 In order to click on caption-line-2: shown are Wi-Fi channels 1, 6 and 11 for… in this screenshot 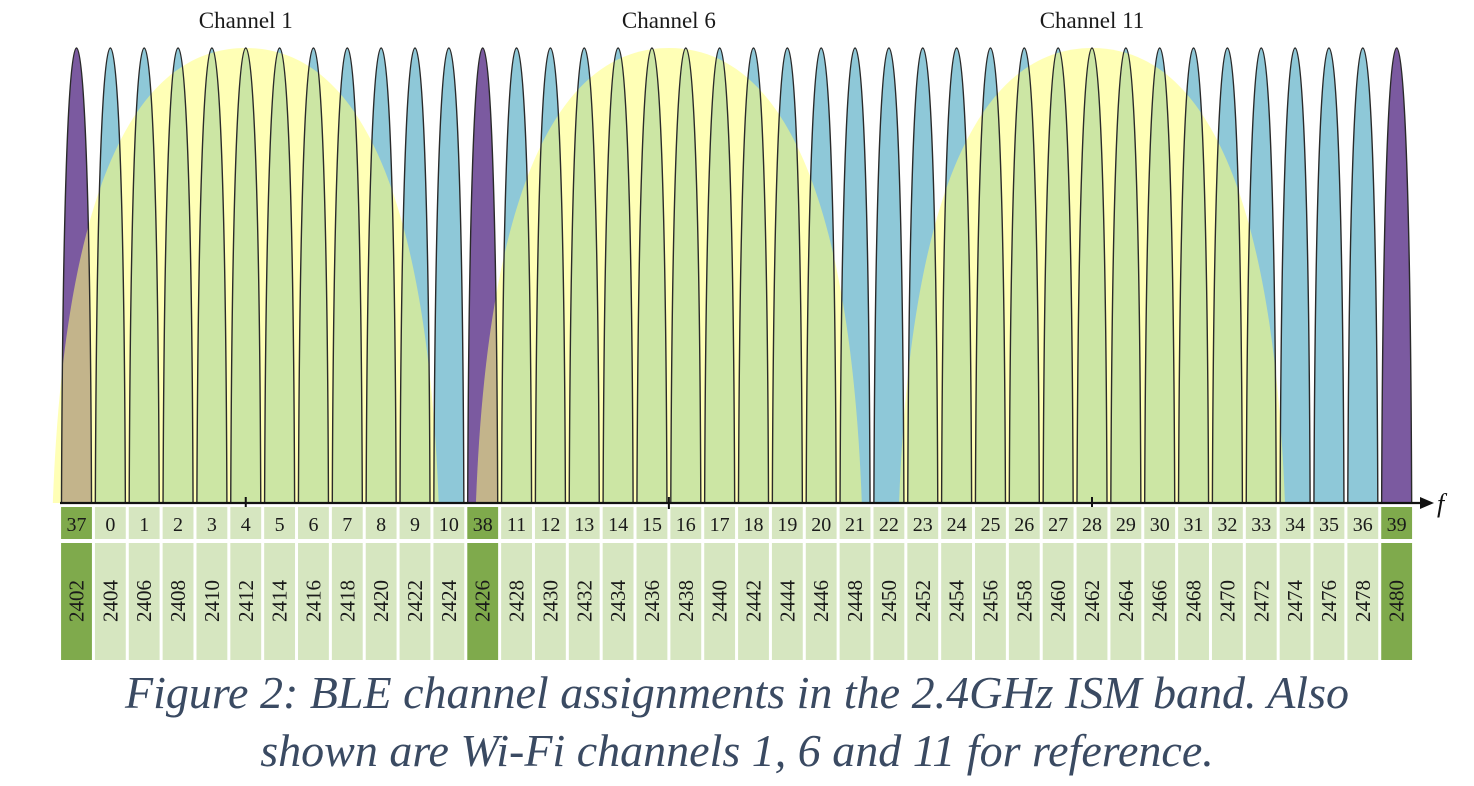, I will do `click(737, 750)`.